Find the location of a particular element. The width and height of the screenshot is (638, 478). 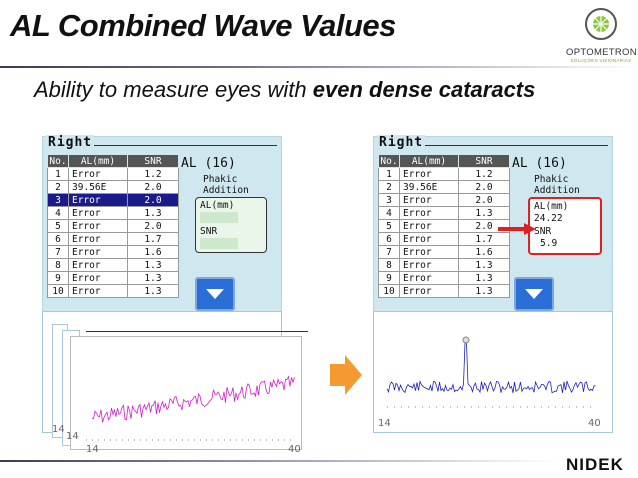

col-snr: SNR is located at coordinates (484, 161).